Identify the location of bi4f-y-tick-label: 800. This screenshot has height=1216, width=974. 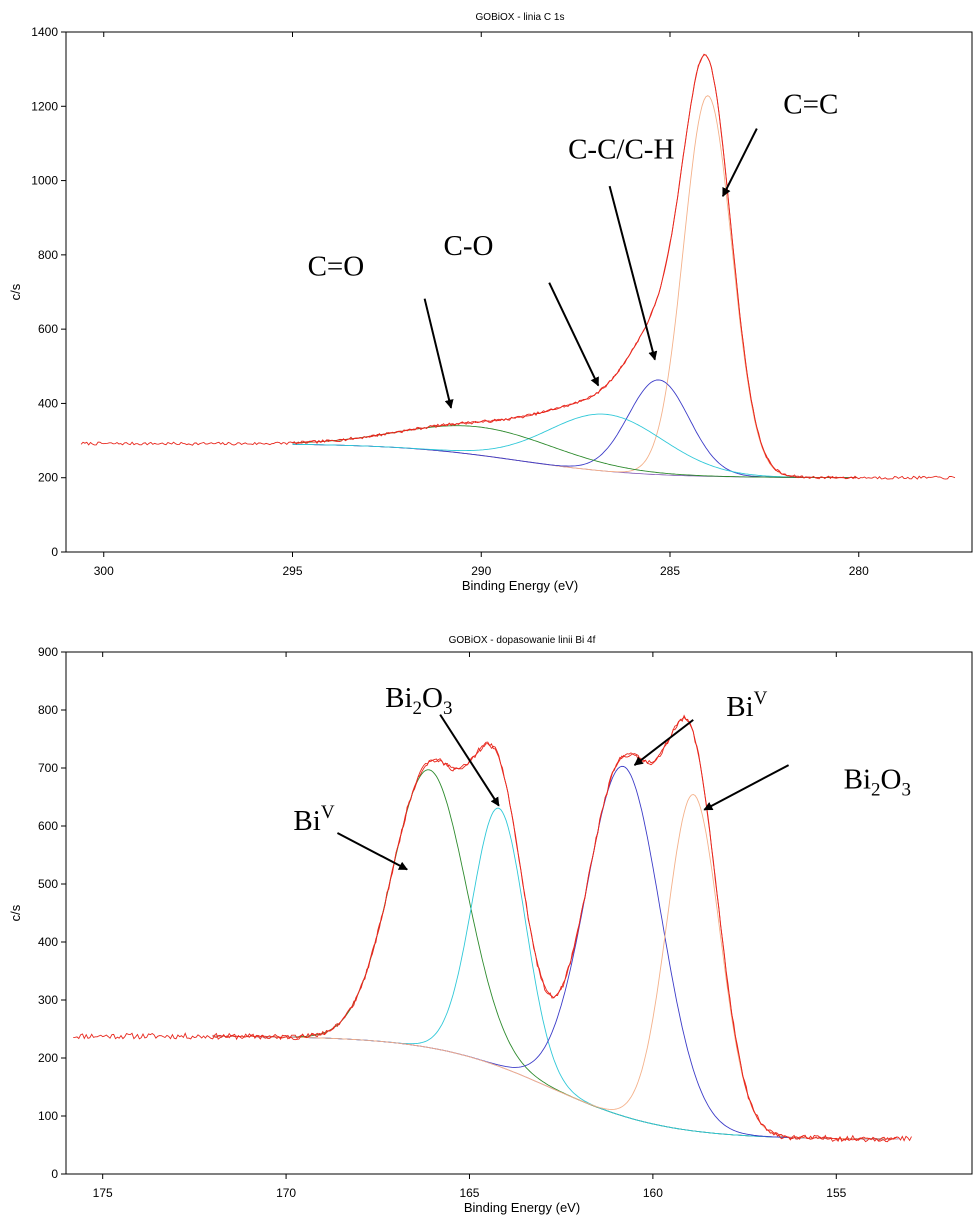
(48, 710).